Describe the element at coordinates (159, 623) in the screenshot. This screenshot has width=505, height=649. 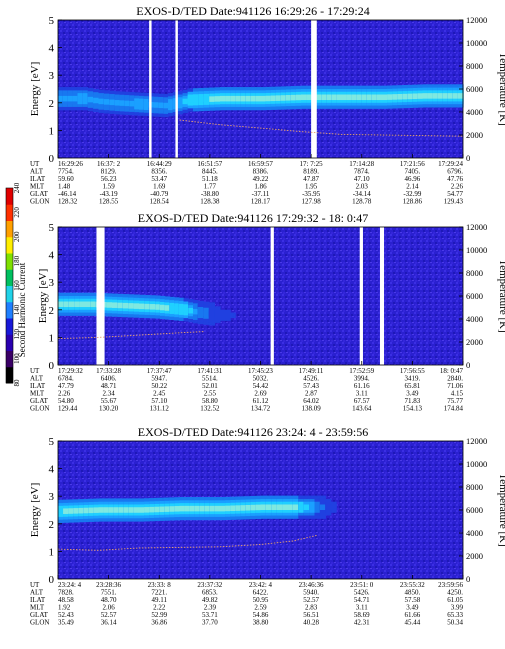
I see `orbit-param-value: 36.86` at that location.